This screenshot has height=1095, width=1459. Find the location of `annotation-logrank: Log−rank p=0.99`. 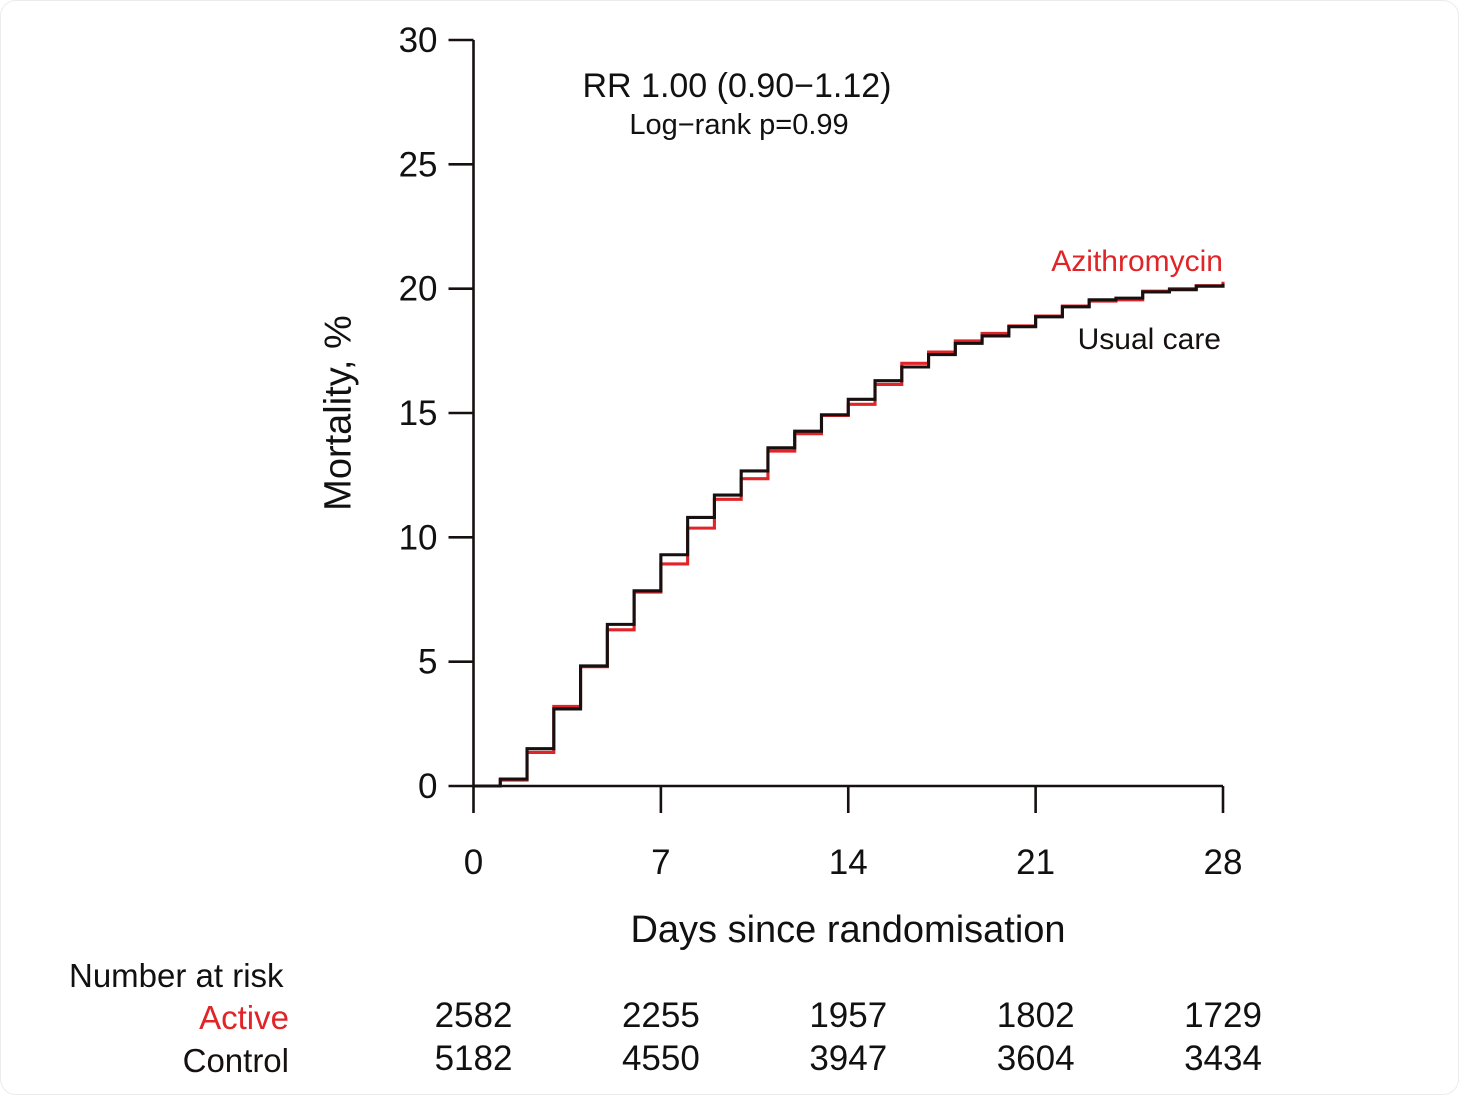

annotation-logrank: Log−rank p=0.99 is located at coordinates (739, 125).